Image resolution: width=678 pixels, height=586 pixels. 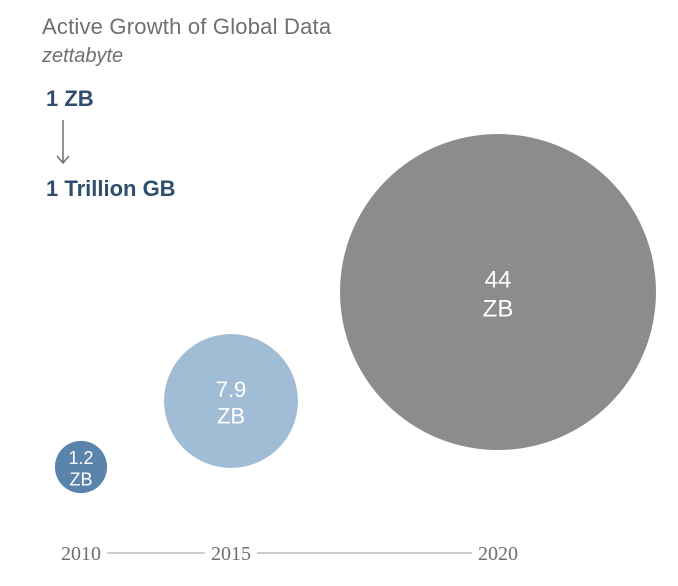 What do you see at coordinates (498, 280) in the screenshot?
I see `bubble-value-label-2020: 44` at bounding box center [498, 280].